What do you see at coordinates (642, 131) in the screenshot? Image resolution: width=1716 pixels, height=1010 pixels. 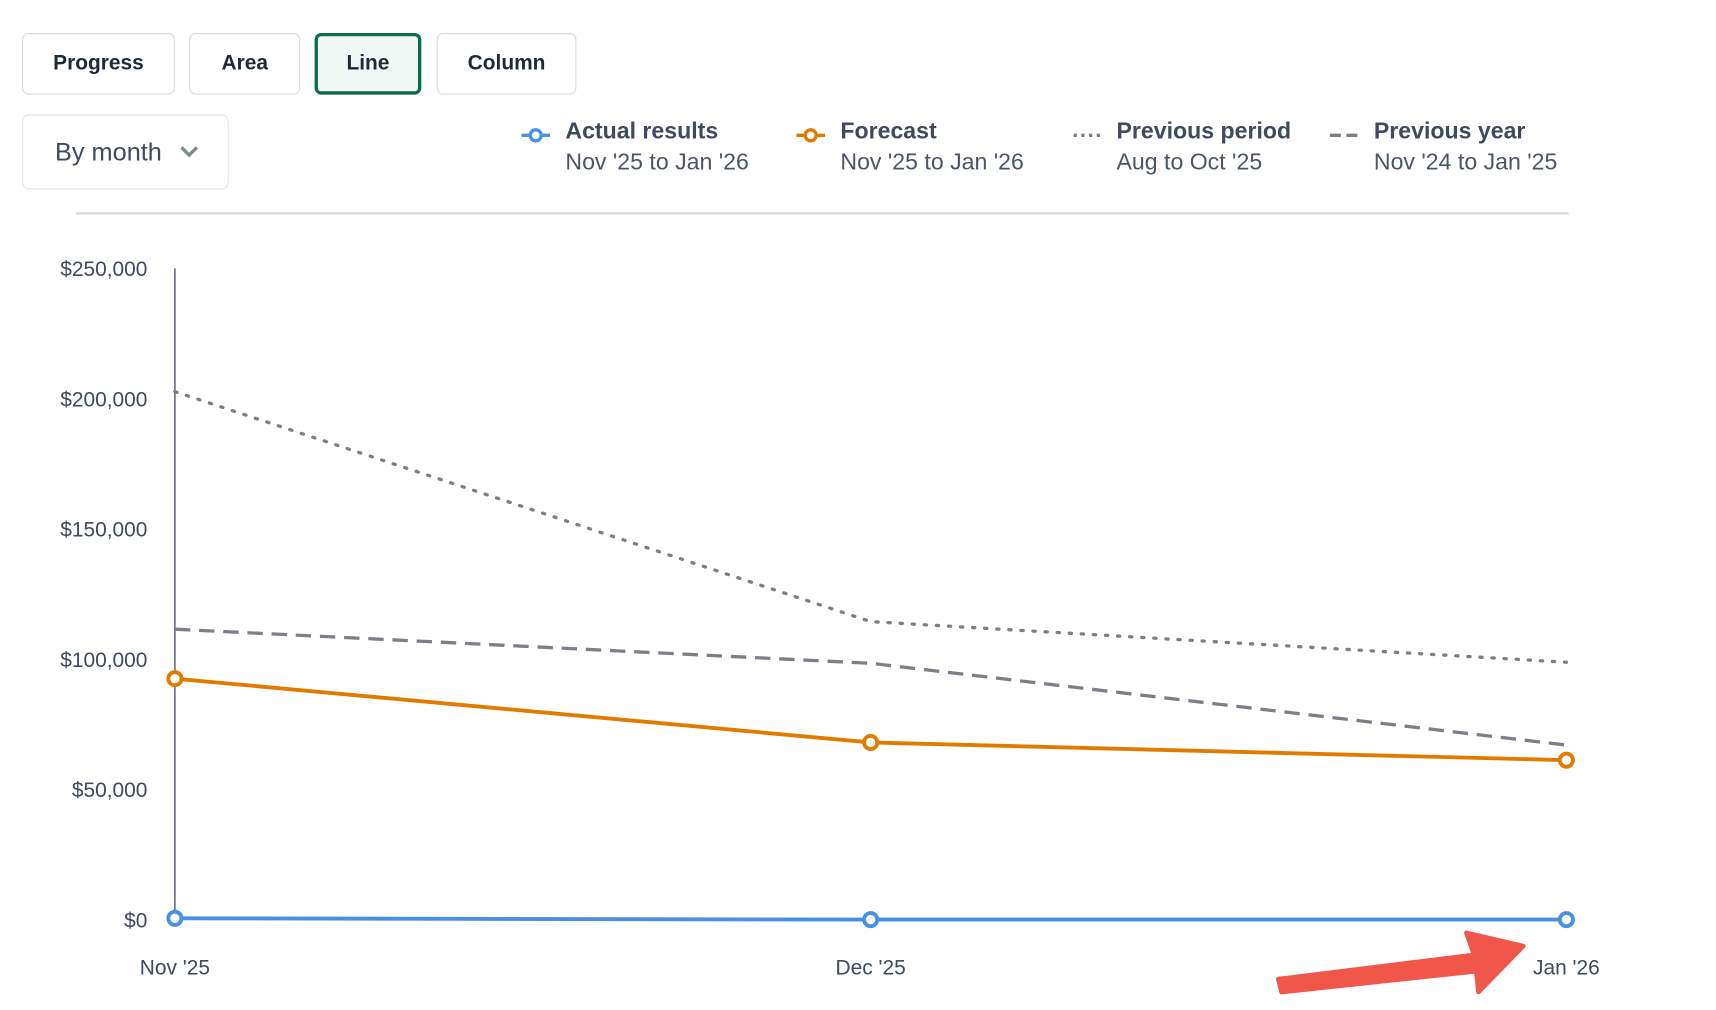 I see `legend-label: Actual results` at bounding box center [642, 131].